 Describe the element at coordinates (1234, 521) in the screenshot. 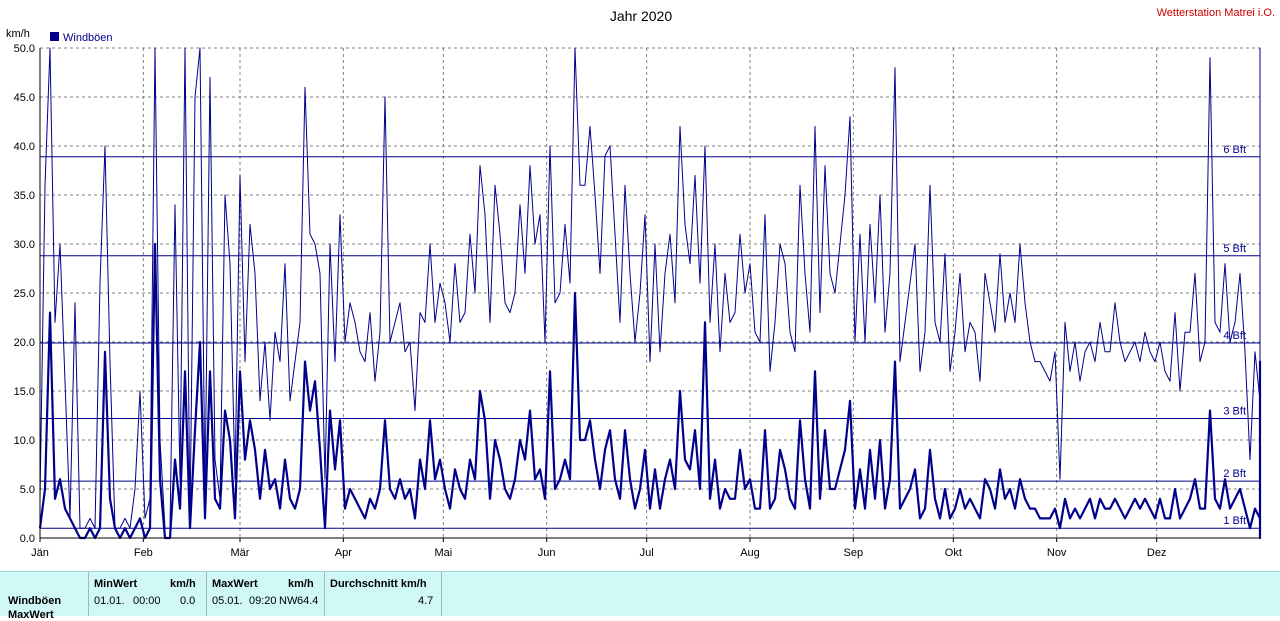

I see `beaufort-label: 1 Bft` at that location.